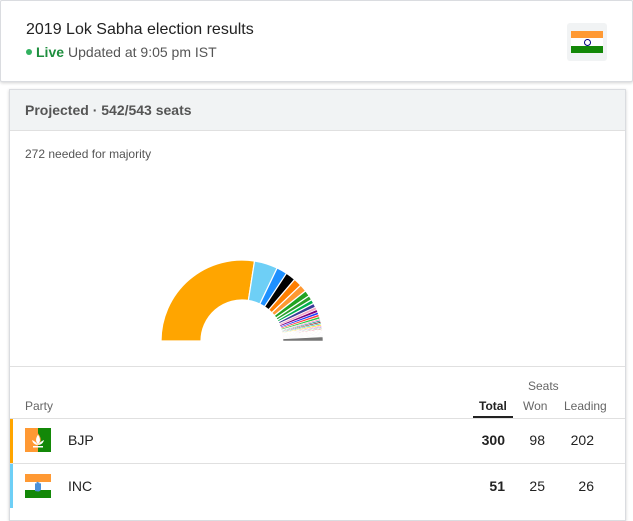 Image resolution: width=633 pixels, height=521 pixels. I want to click on won-seats: 98, so click(537, 440).